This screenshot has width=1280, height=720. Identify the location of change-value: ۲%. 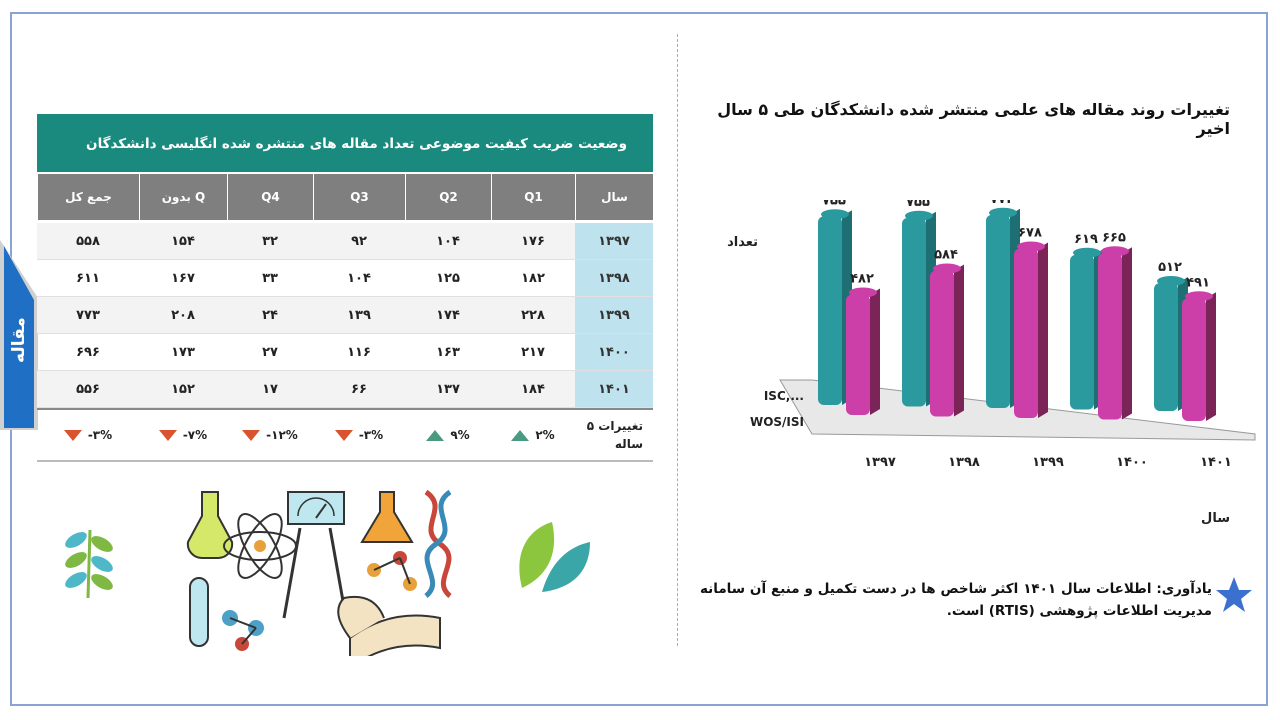
(545, 435).